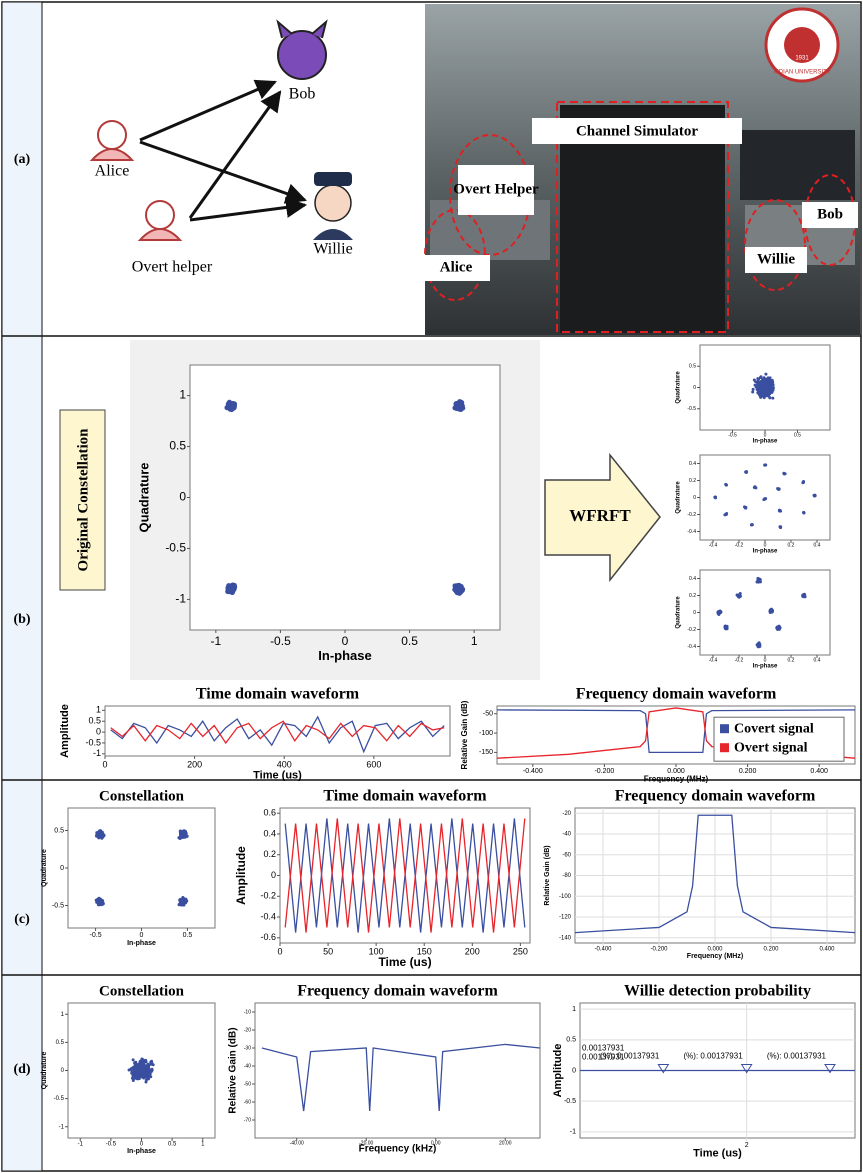 The height and width of the screenshot is (1173, 863). I want to click on node-label: Willie, so click(332, 249).